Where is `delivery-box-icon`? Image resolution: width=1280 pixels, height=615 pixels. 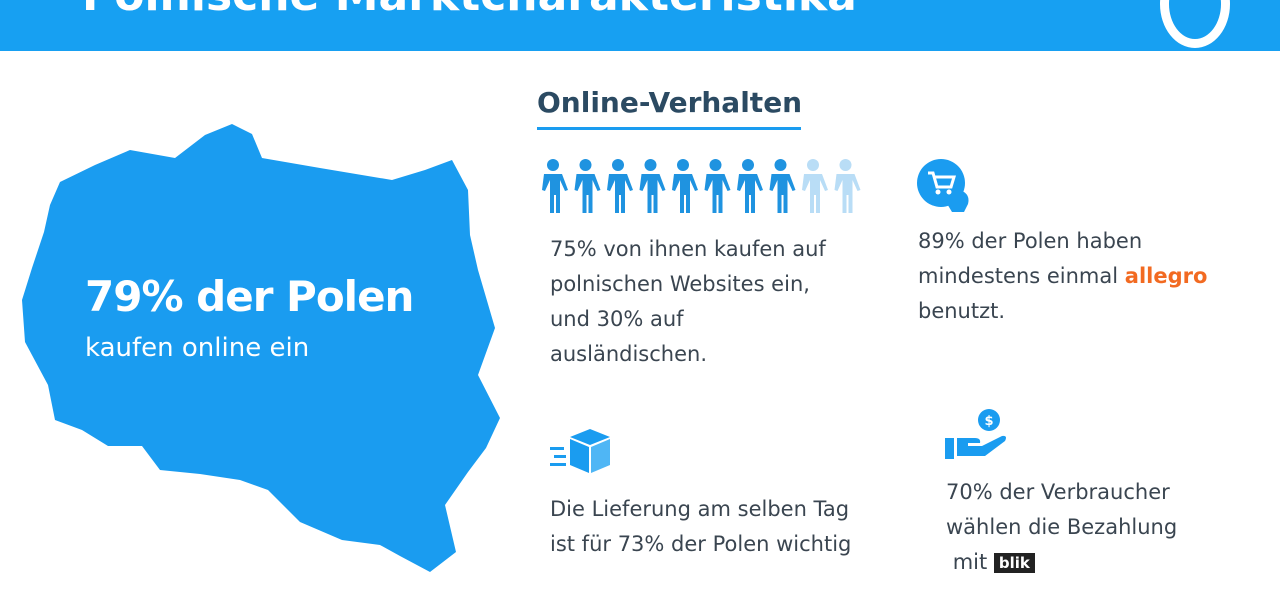
delivery-box-icon is located at coordinates (580, 451).